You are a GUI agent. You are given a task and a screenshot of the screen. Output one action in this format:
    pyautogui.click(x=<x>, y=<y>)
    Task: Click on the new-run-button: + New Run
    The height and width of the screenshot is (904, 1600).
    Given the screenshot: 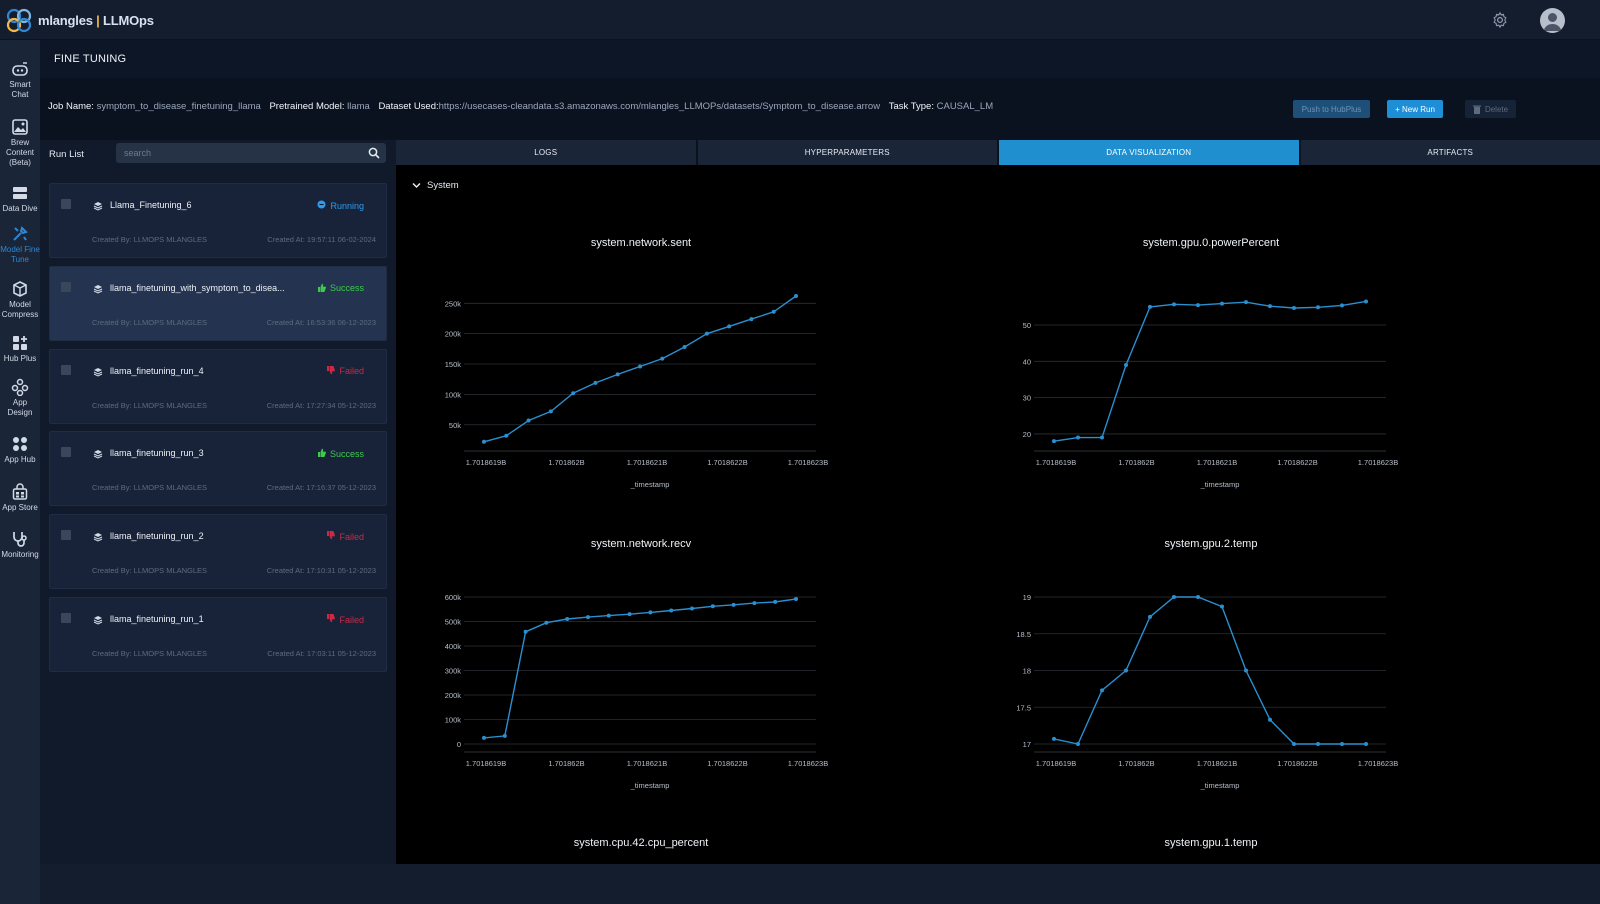 What is the action you would take?
    pyautogui.click(x=1415, y=109)
    